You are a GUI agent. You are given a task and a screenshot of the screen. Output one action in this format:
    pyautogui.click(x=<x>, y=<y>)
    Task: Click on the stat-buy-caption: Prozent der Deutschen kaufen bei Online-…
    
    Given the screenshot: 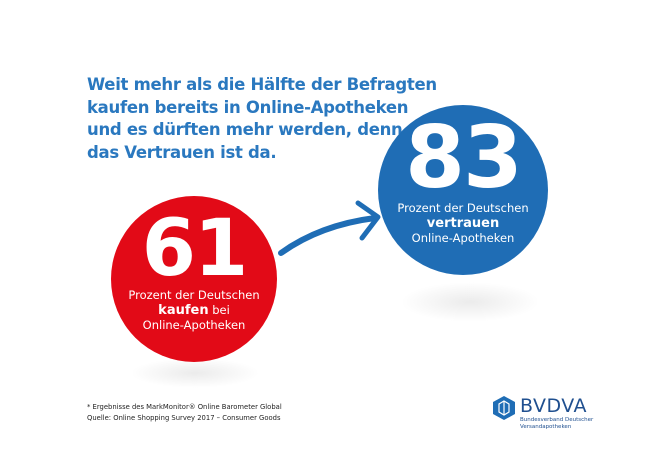 What is the action you would take?
    pyautogui.click(x=194, y=310)
    